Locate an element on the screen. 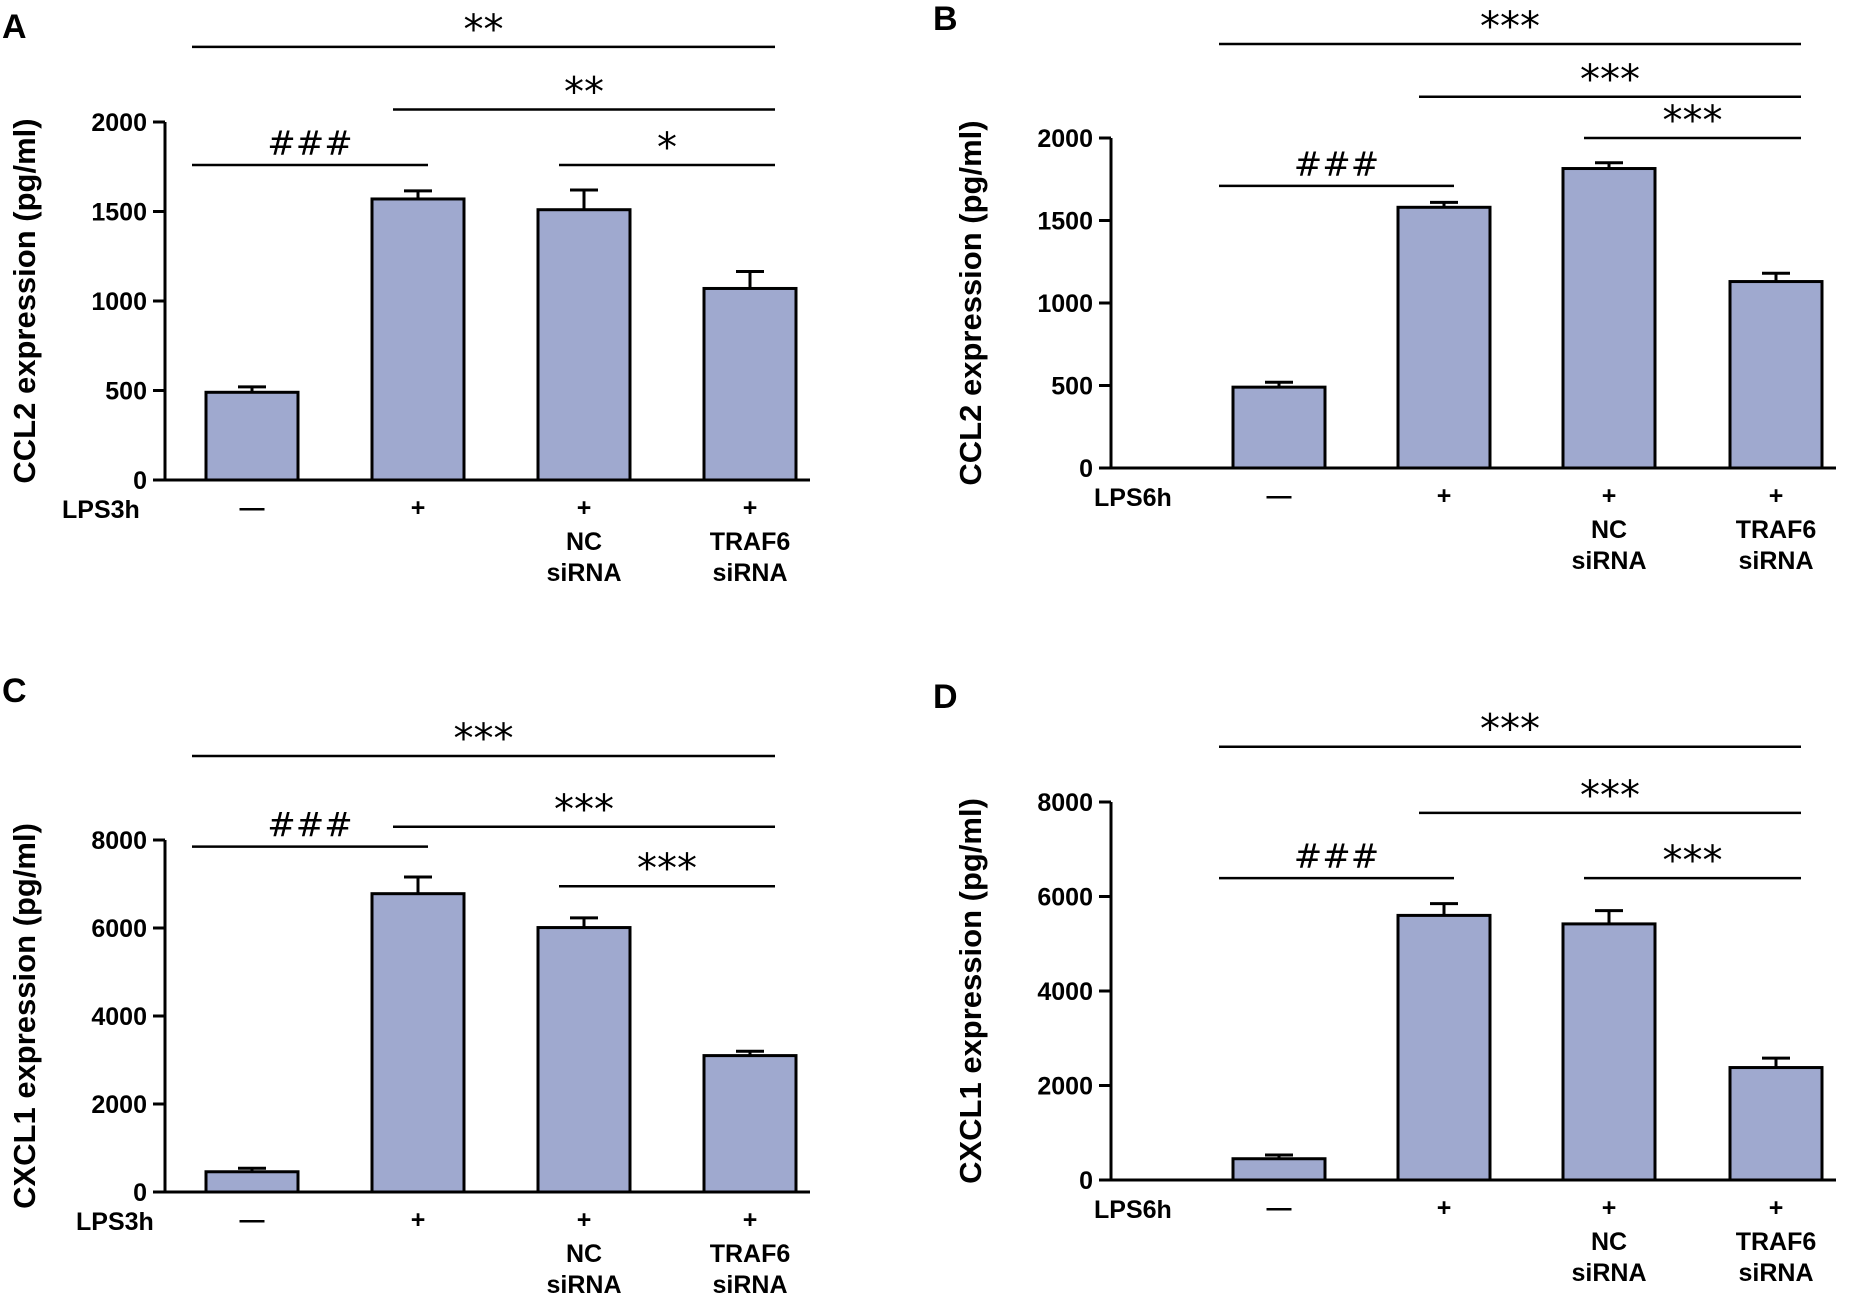 The height and width of the screenshot is (1296, 1863). significance-label-1: ** is located at coordinates (584, 92).